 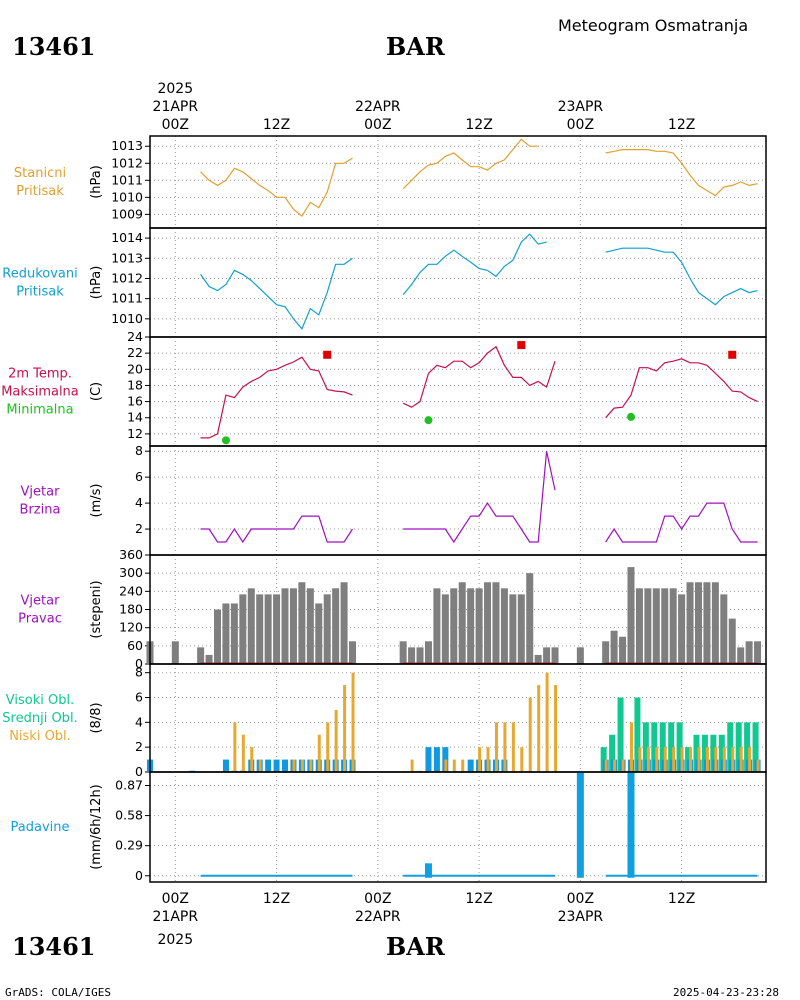 I want to click on panel-label: Padavine, so click(x=40, y=827).